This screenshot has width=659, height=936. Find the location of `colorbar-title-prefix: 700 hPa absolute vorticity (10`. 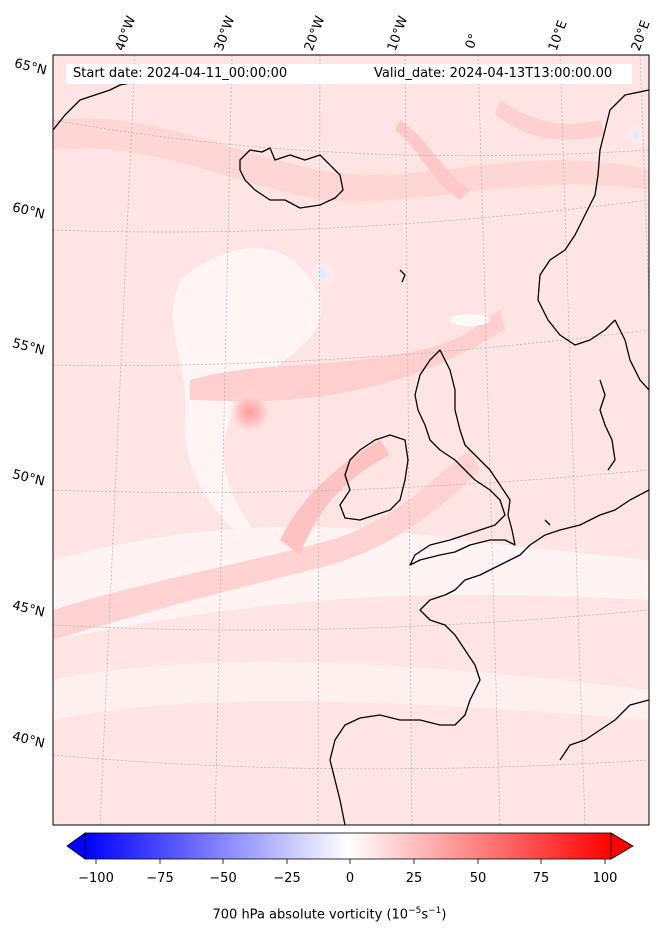

colorbar-title-prefix: 700 hPa absolute vorticity (10 is located at coordinates (310, 915).